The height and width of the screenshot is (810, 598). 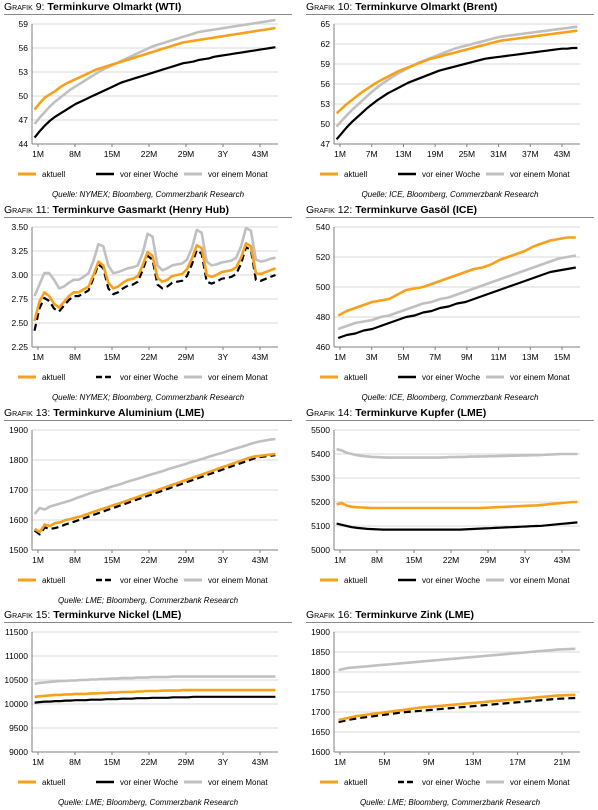 What do you see at coordinates (326, 44) in the screenshot?
I see `y-tick-label: 62` at bounding box center [326, 44].